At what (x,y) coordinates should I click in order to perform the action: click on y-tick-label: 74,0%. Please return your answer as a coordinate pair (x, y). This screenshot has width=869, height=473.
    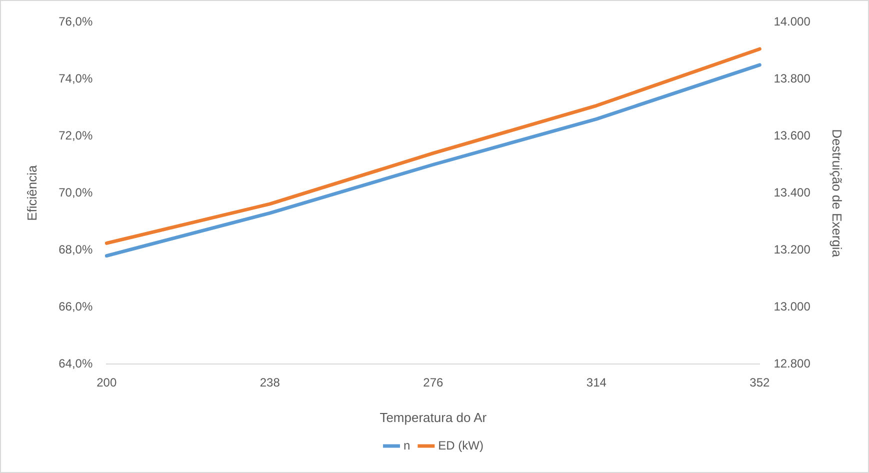
    Looking at the image, I should click on (75, 78).